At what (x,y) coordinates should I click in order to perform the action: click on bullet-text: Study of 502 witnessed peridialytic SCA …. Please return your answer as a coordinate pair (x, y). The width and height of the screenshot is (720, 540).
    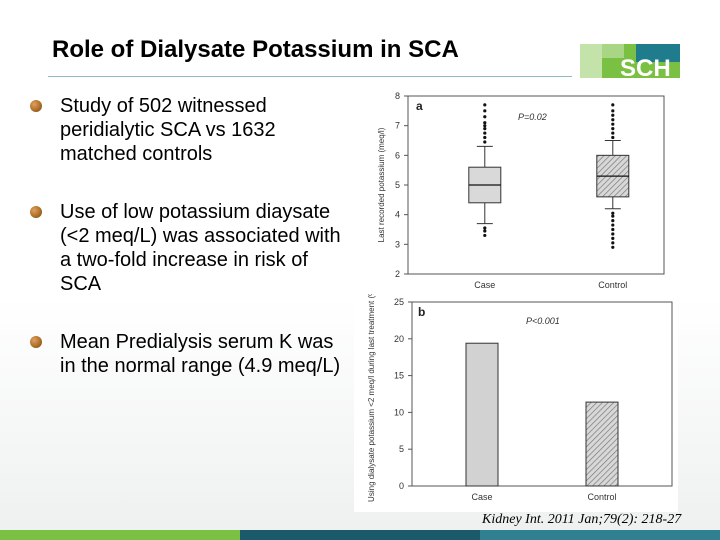
    Looking at the image, I should click on (168, 130).